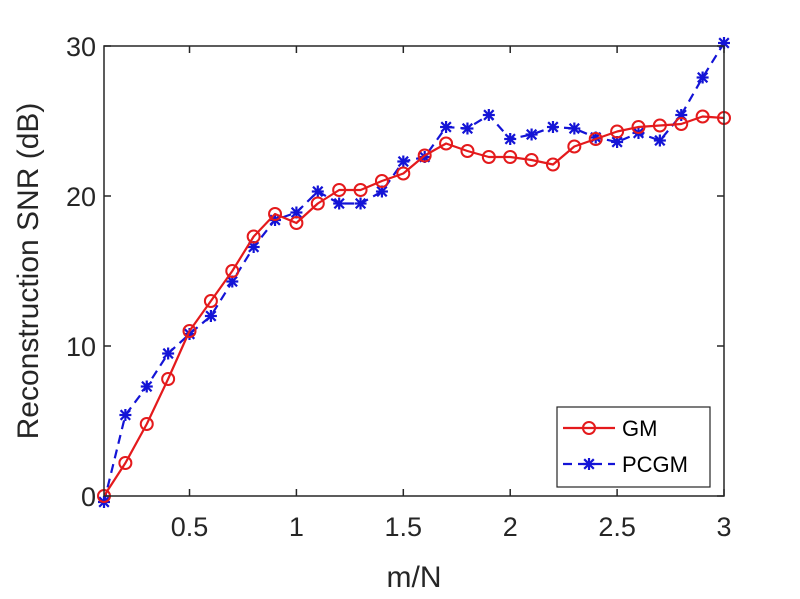 Image resolution: width=800 pixels, height=599 pixels. What do you see at coordinates (610, 428) in the screenshot?
I see `legend-item-gm: GM` at bounding box center [610, 428].